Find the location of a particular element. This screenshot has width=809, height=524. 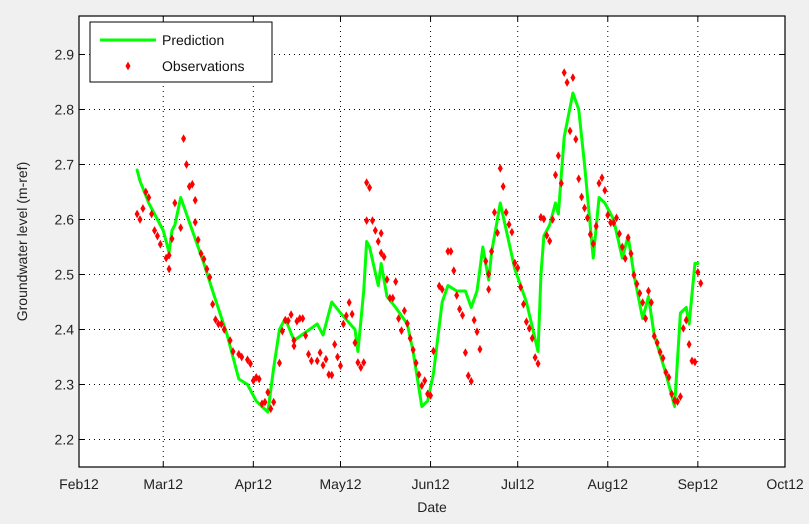

y-tick-label: 2.8 is located at coordinates (64, 109).